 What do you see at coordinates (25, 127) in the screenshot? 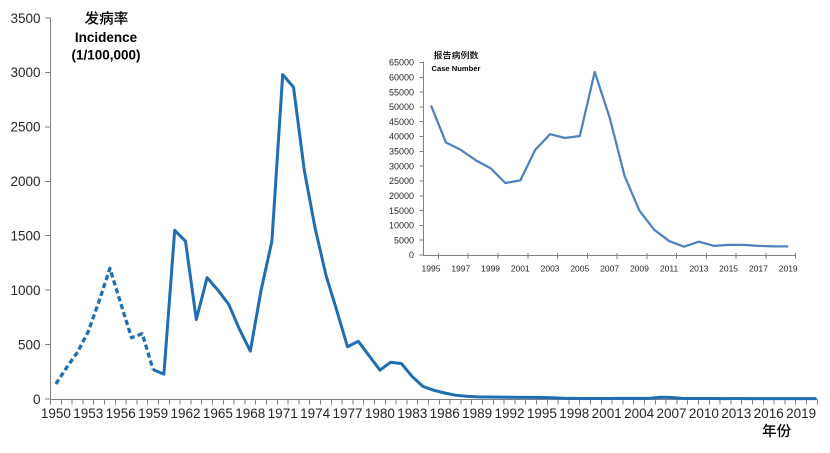
I see `svg-text: 2500` at bounding box center [25, 127].